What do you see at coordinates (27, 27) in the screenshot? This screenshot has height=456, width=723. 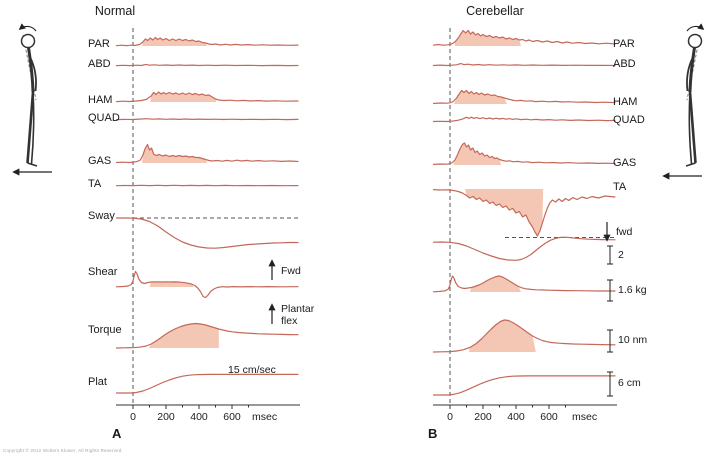 I see `head-rotation-arrow` at bounding box center [27, 27].